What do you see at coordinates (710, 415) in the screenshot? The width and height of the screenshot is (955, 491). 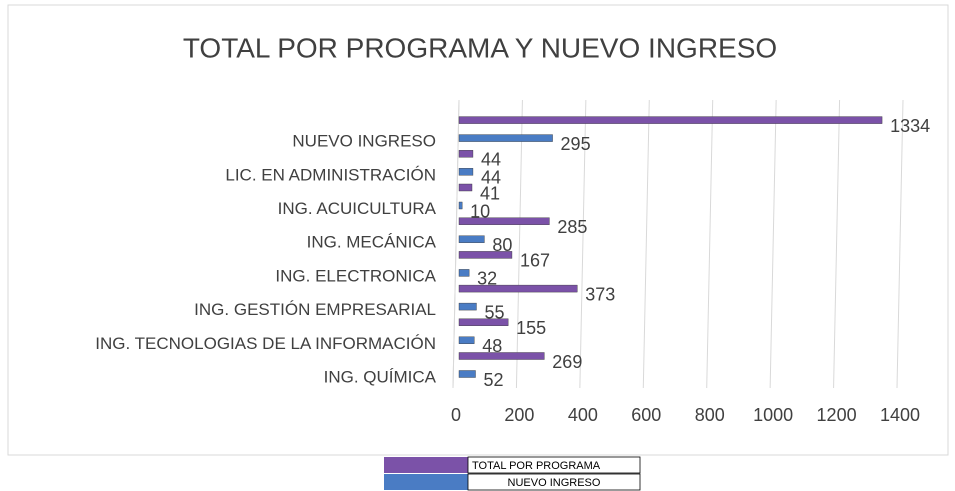 I see `x-tick-label: 800` at bounding box center [710, 415].